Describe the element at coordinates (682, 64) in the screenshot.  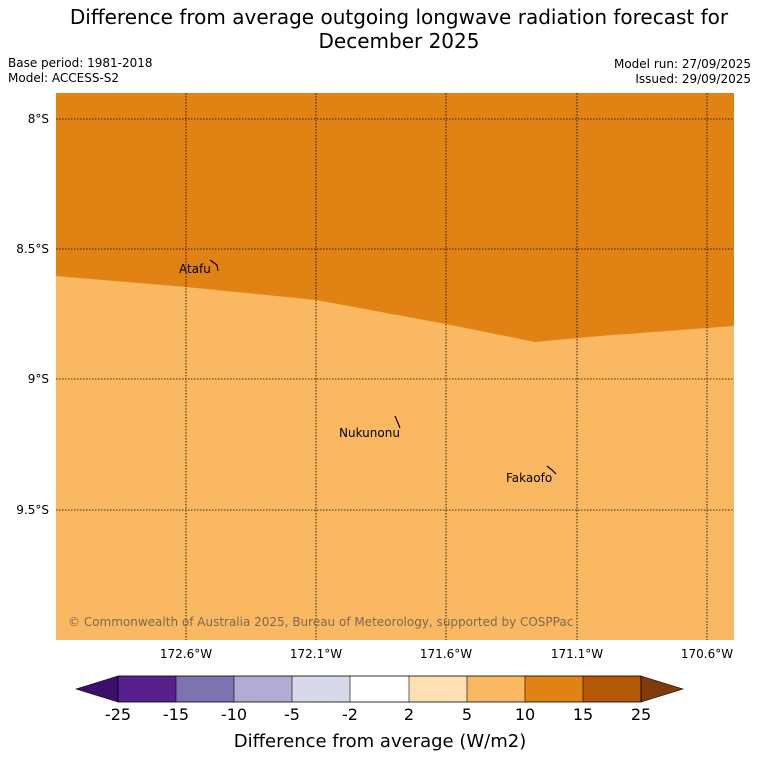
I see `model-run: Model run: 27/09/2025` at that location.